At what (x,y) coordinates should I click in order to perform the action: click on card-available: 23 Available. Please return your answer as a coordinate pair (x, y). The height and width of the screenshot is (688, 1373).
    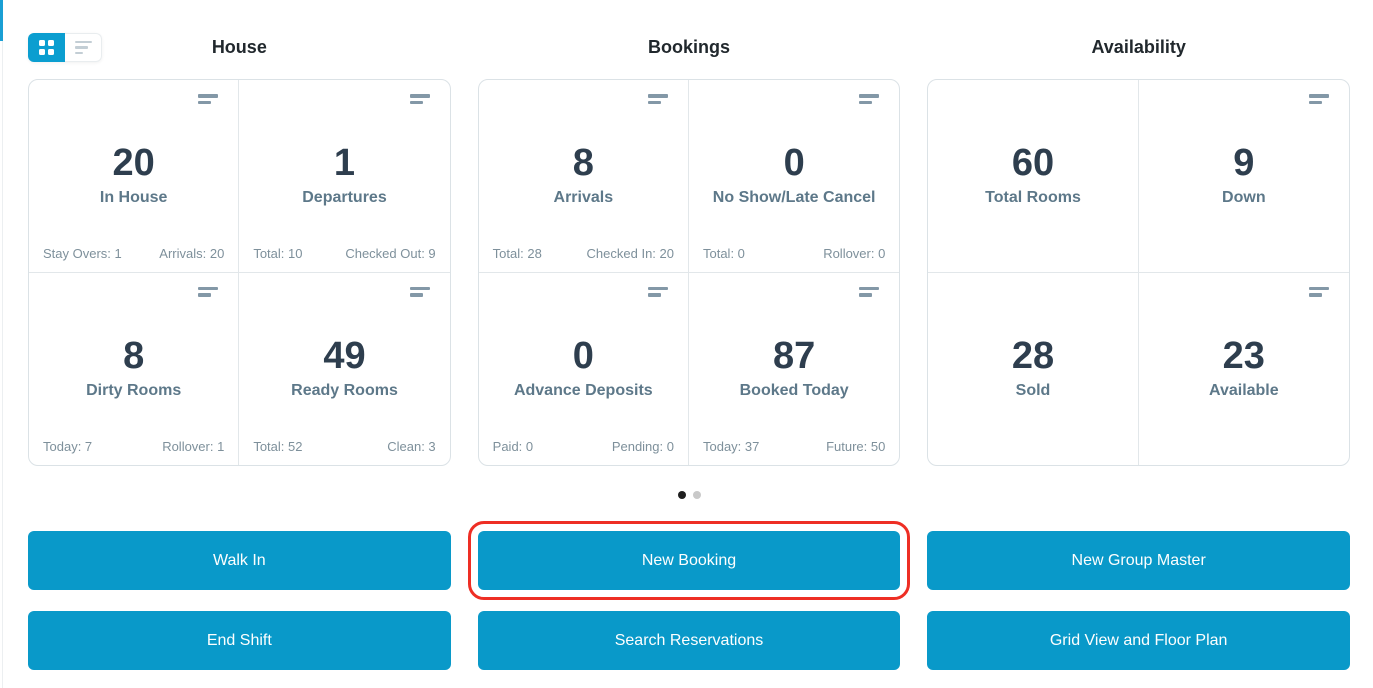
    Looking at the image, I should click on (1244, 369).